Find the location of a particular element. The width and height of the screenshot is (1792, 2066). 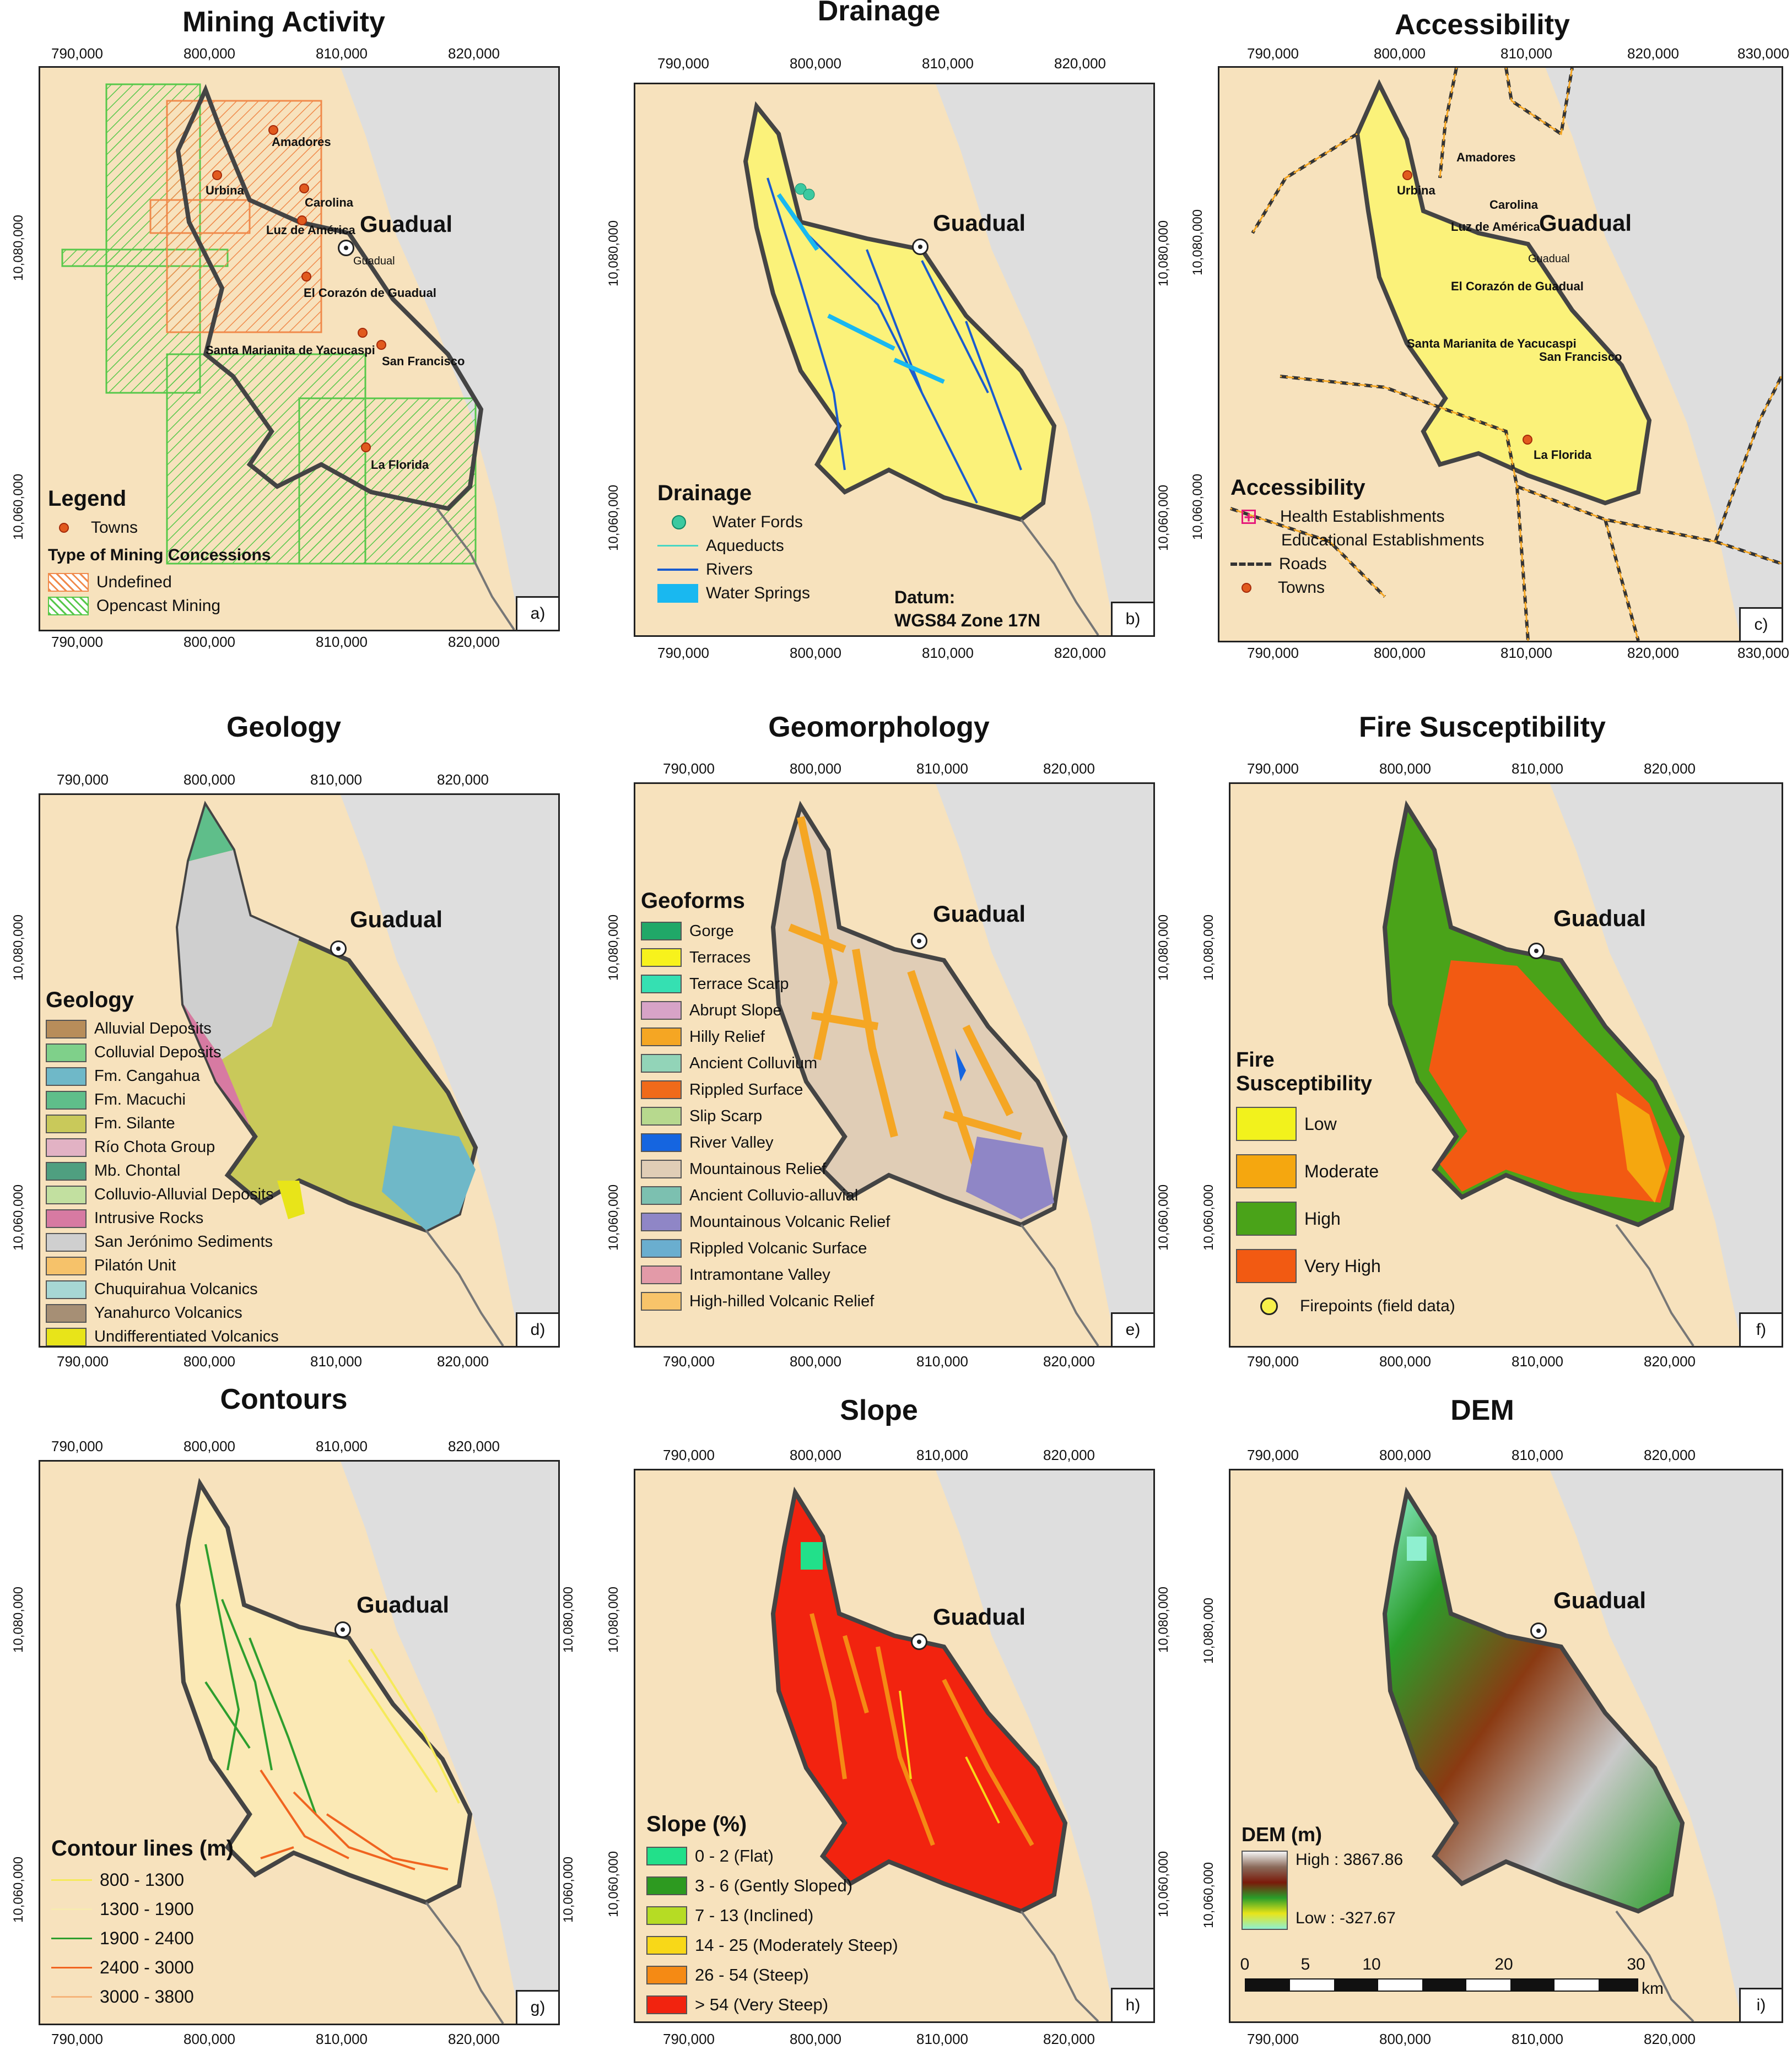

legend-item: Chuquirahua Volcanics is located at coordinates (162, 1289).